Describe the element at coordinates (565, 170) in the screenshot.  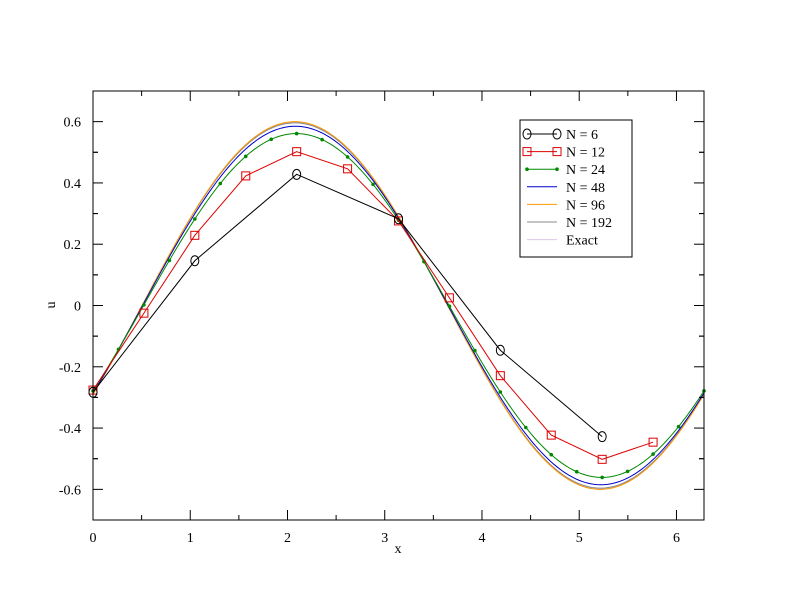
I see `legend-item-n-24: N = 24` at that location.